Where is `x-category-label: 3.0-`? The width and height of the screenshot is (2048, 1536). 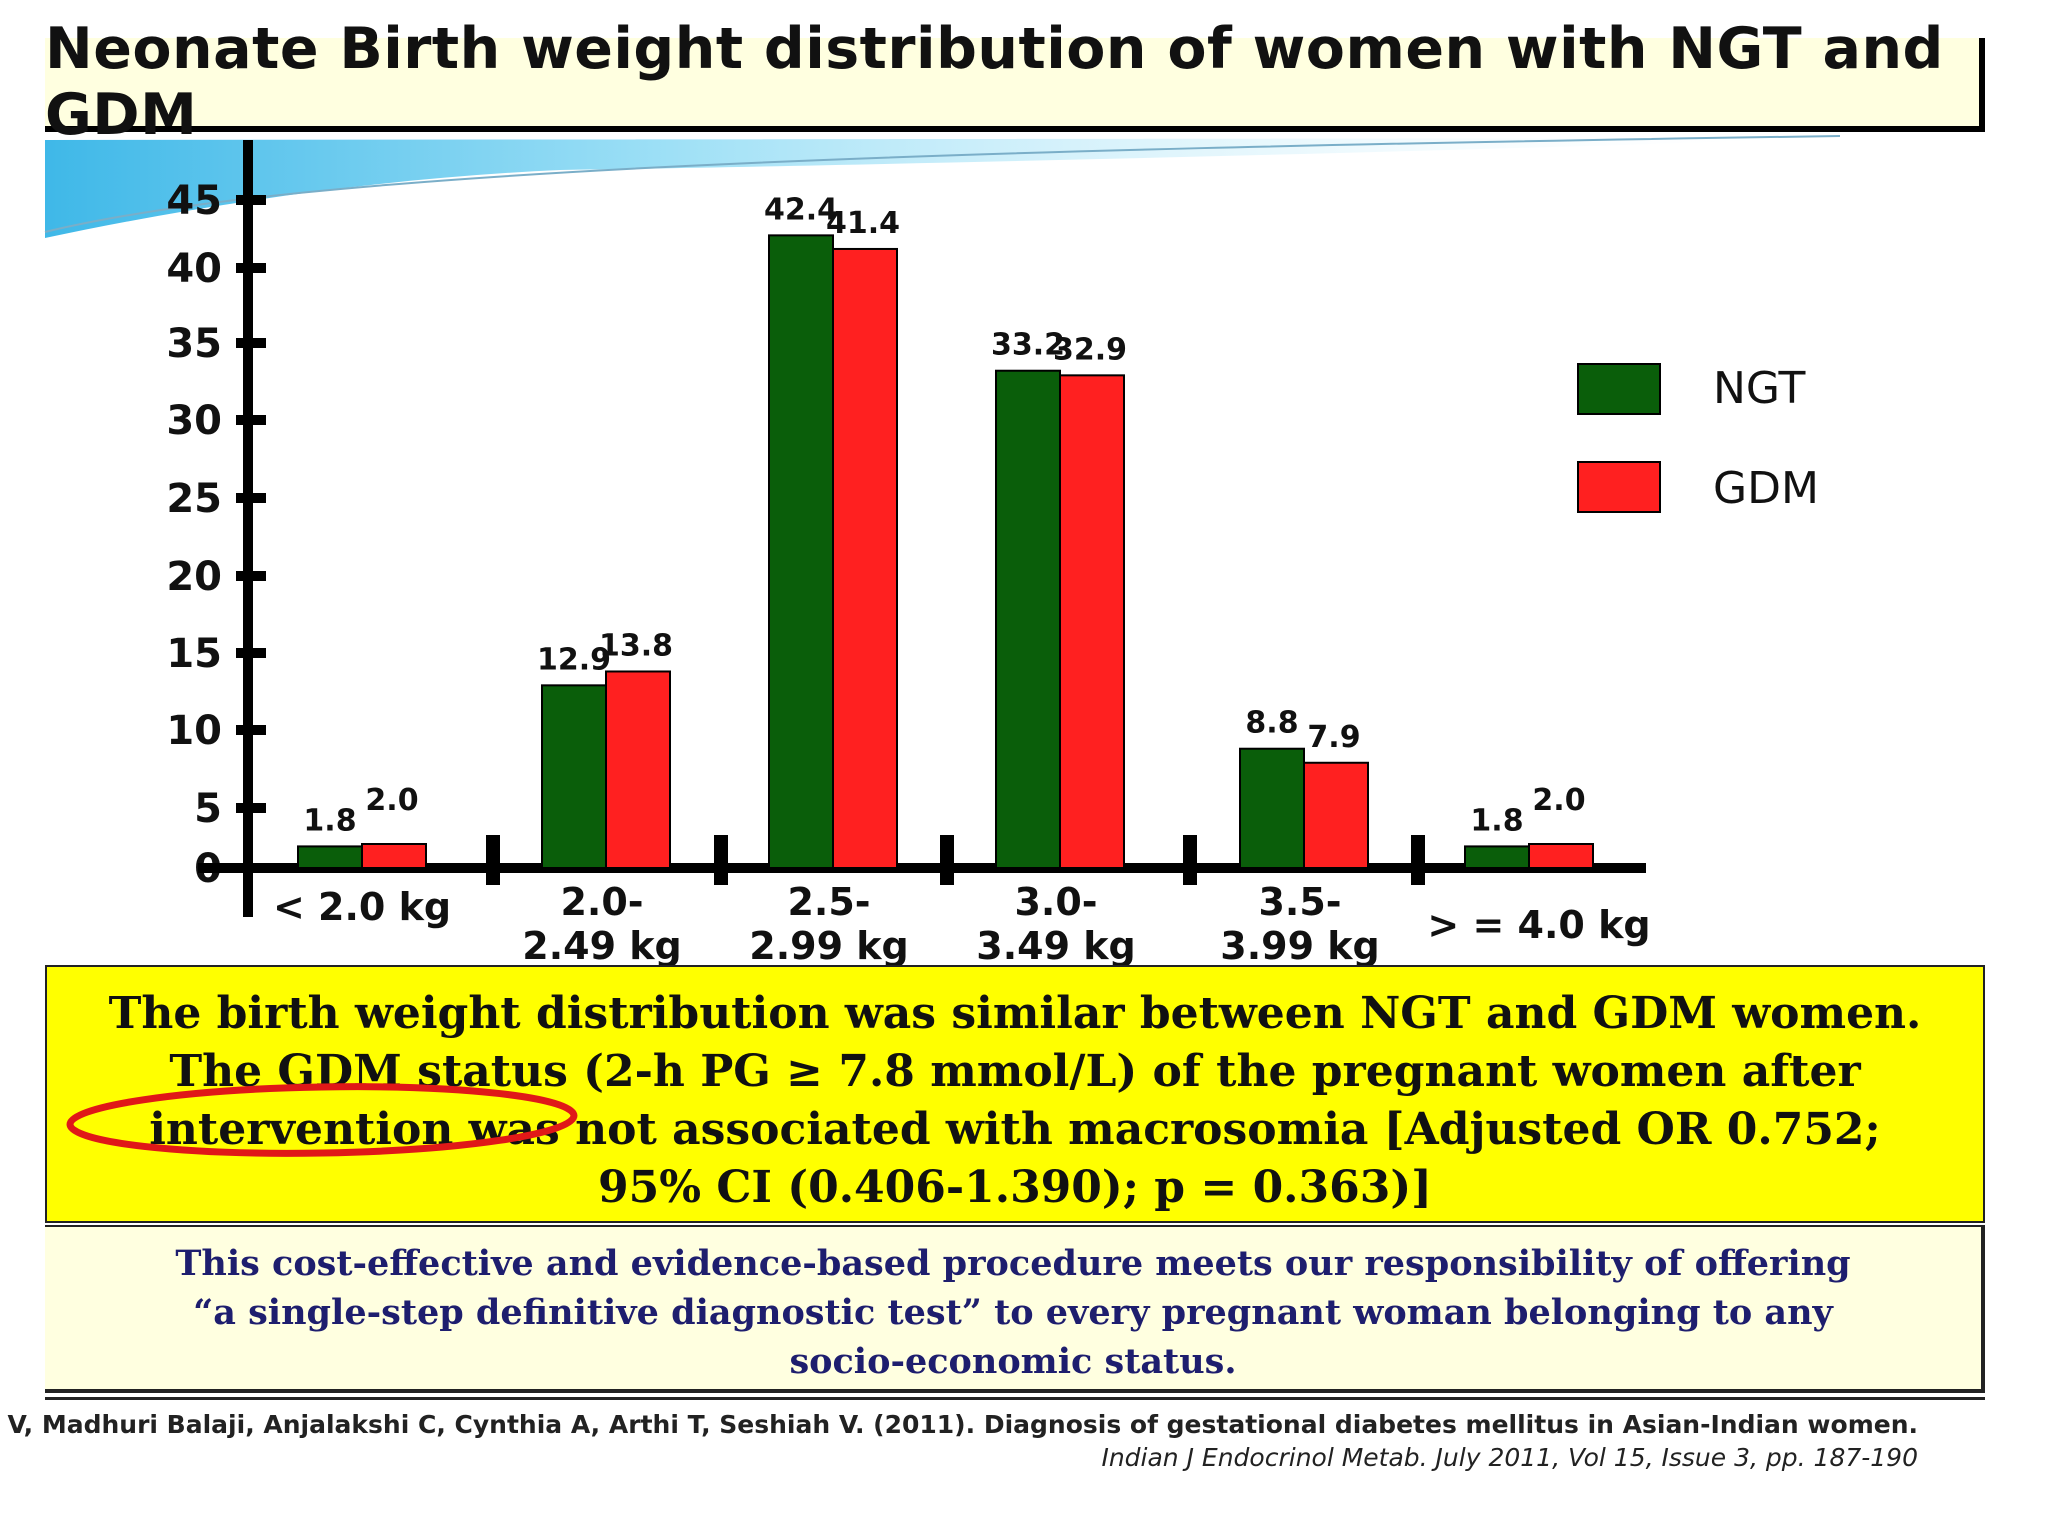
x-category-label: 3.0- is located at coordinates (1055, 902).